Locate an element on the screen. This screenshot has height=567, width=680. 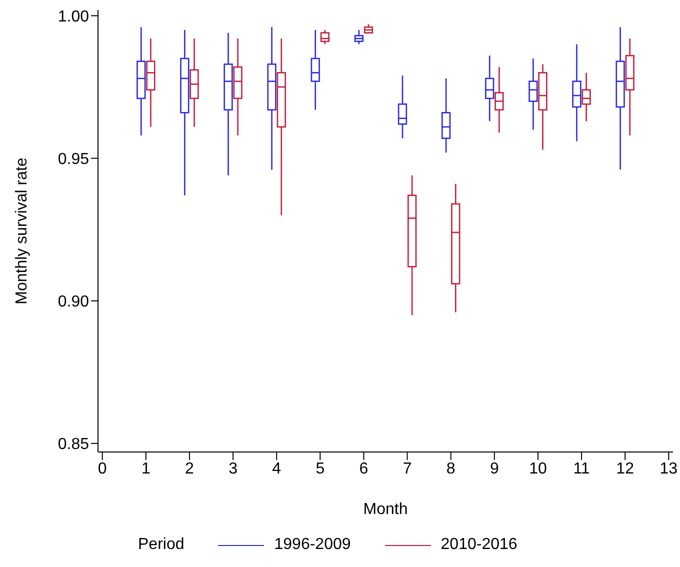
legend-label: 1996-2009 is located at coordinates (312, 545).